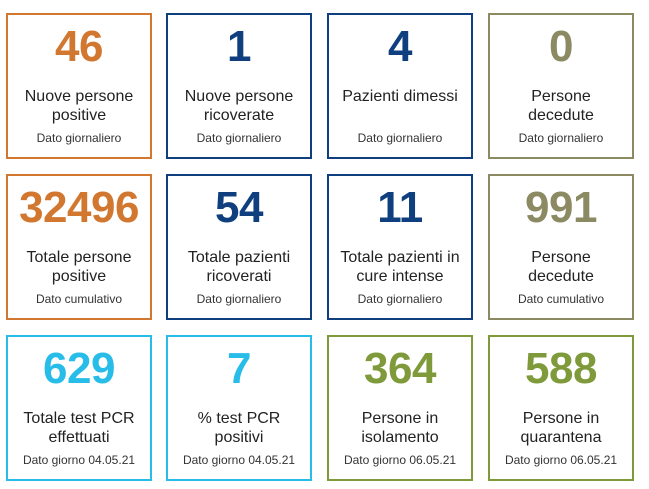  What do you see at coordinates (400, 96) in the screenshot?
I see `tile-label: Pazienti dimessi` at bounding box center [400, 96].